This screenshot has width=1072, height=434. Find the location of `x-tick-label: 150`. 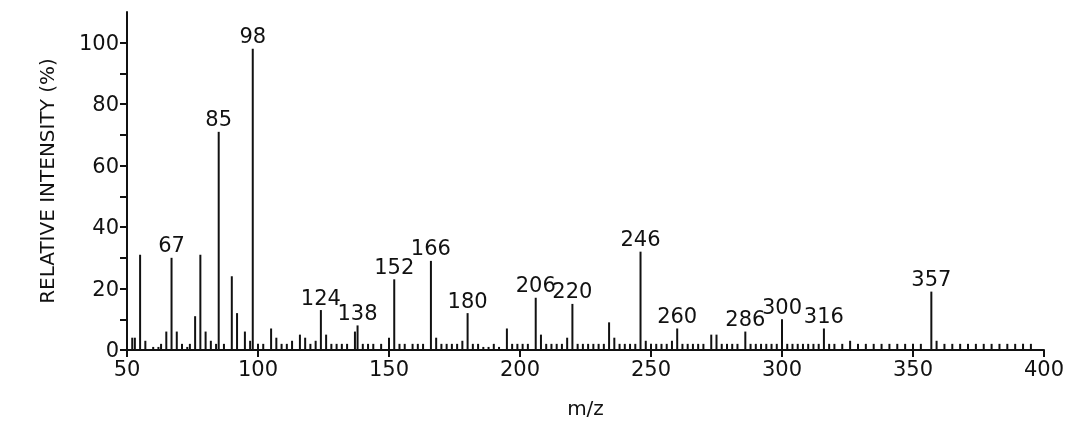

x-tick-label: 150 is located at coordinates (389, 368).